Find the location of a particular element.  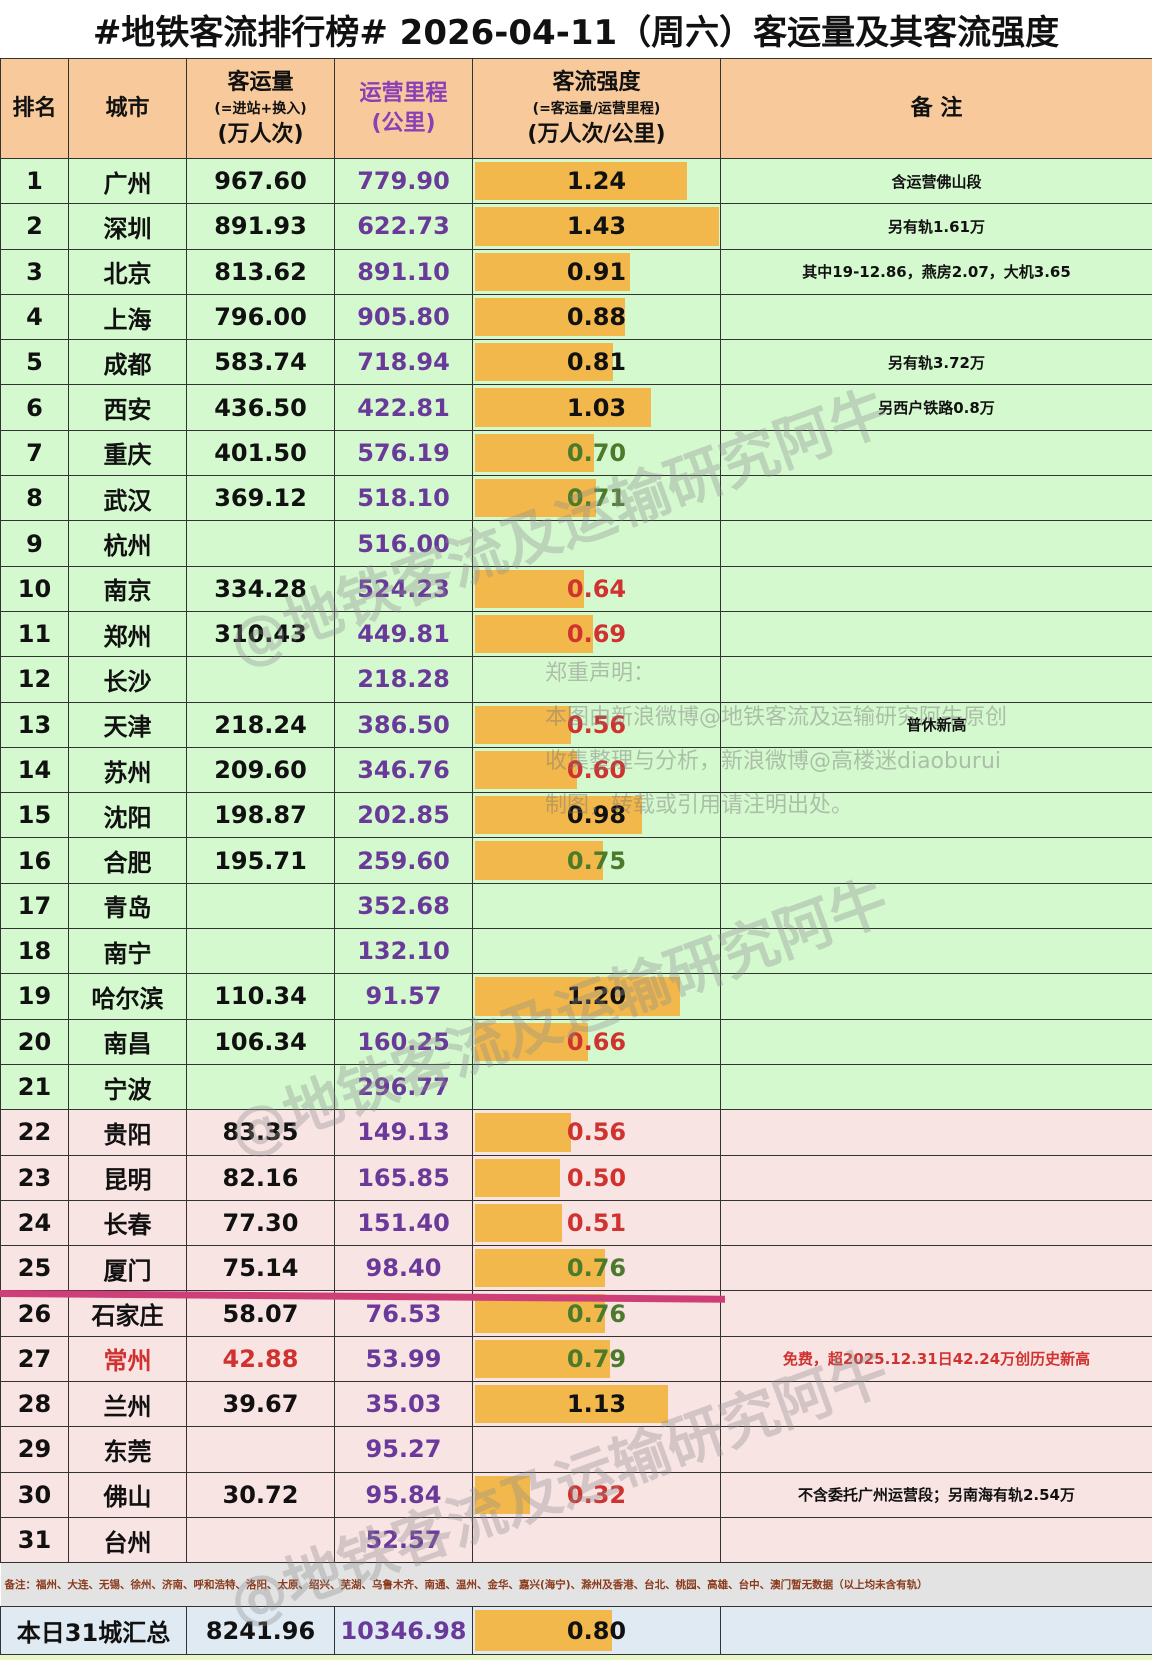

city-cell: 常州 is located at coordinates (127, 1359).